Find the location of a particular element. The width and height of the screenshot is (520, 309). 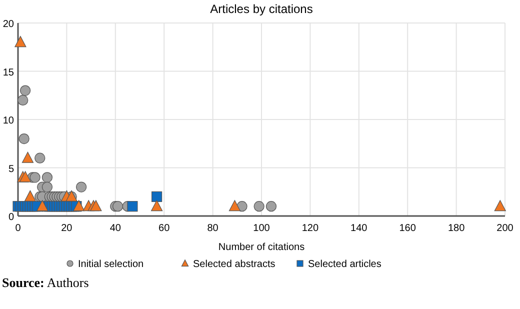

x-tick-label: 140 is located at coordinates (359, 228).